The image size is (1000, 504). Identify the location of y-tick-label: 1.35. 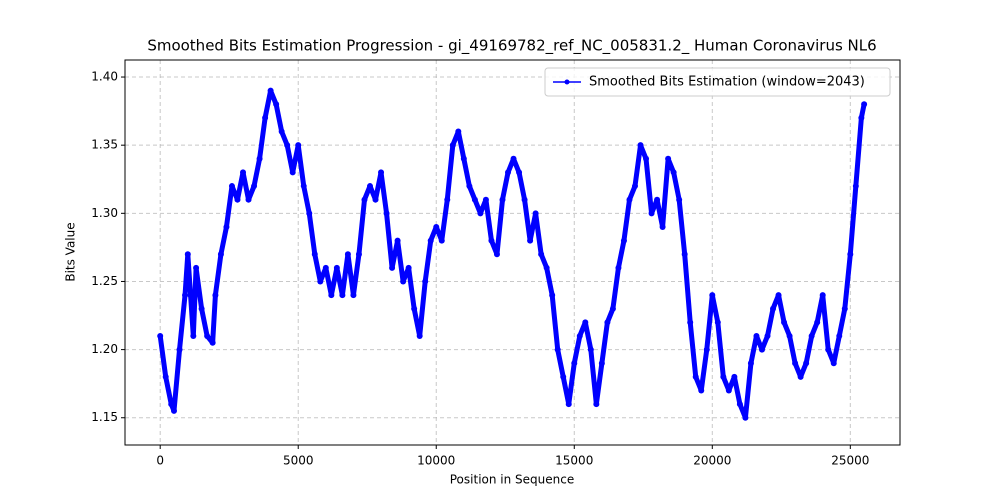
(104, 145).